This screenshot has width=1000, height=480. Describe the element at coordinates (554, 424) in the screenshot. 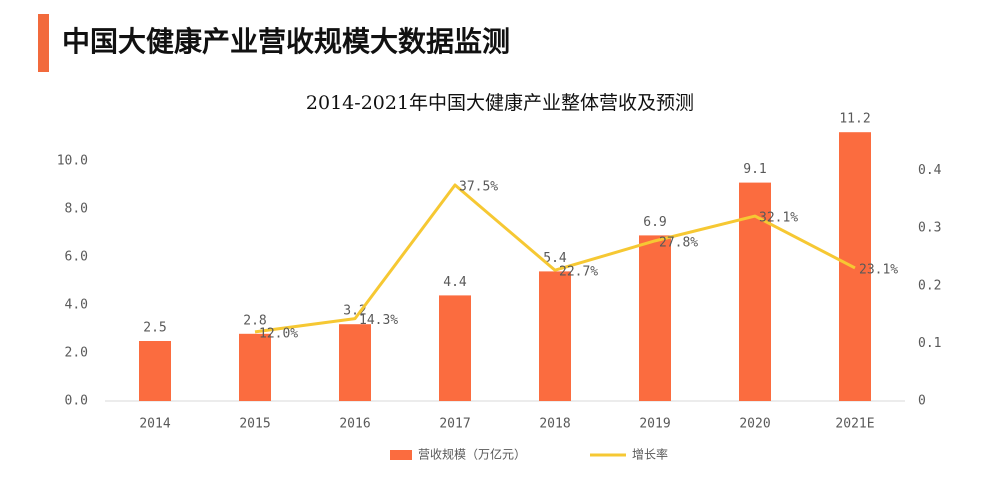

I see `x-tick-label: 2018` at that location.